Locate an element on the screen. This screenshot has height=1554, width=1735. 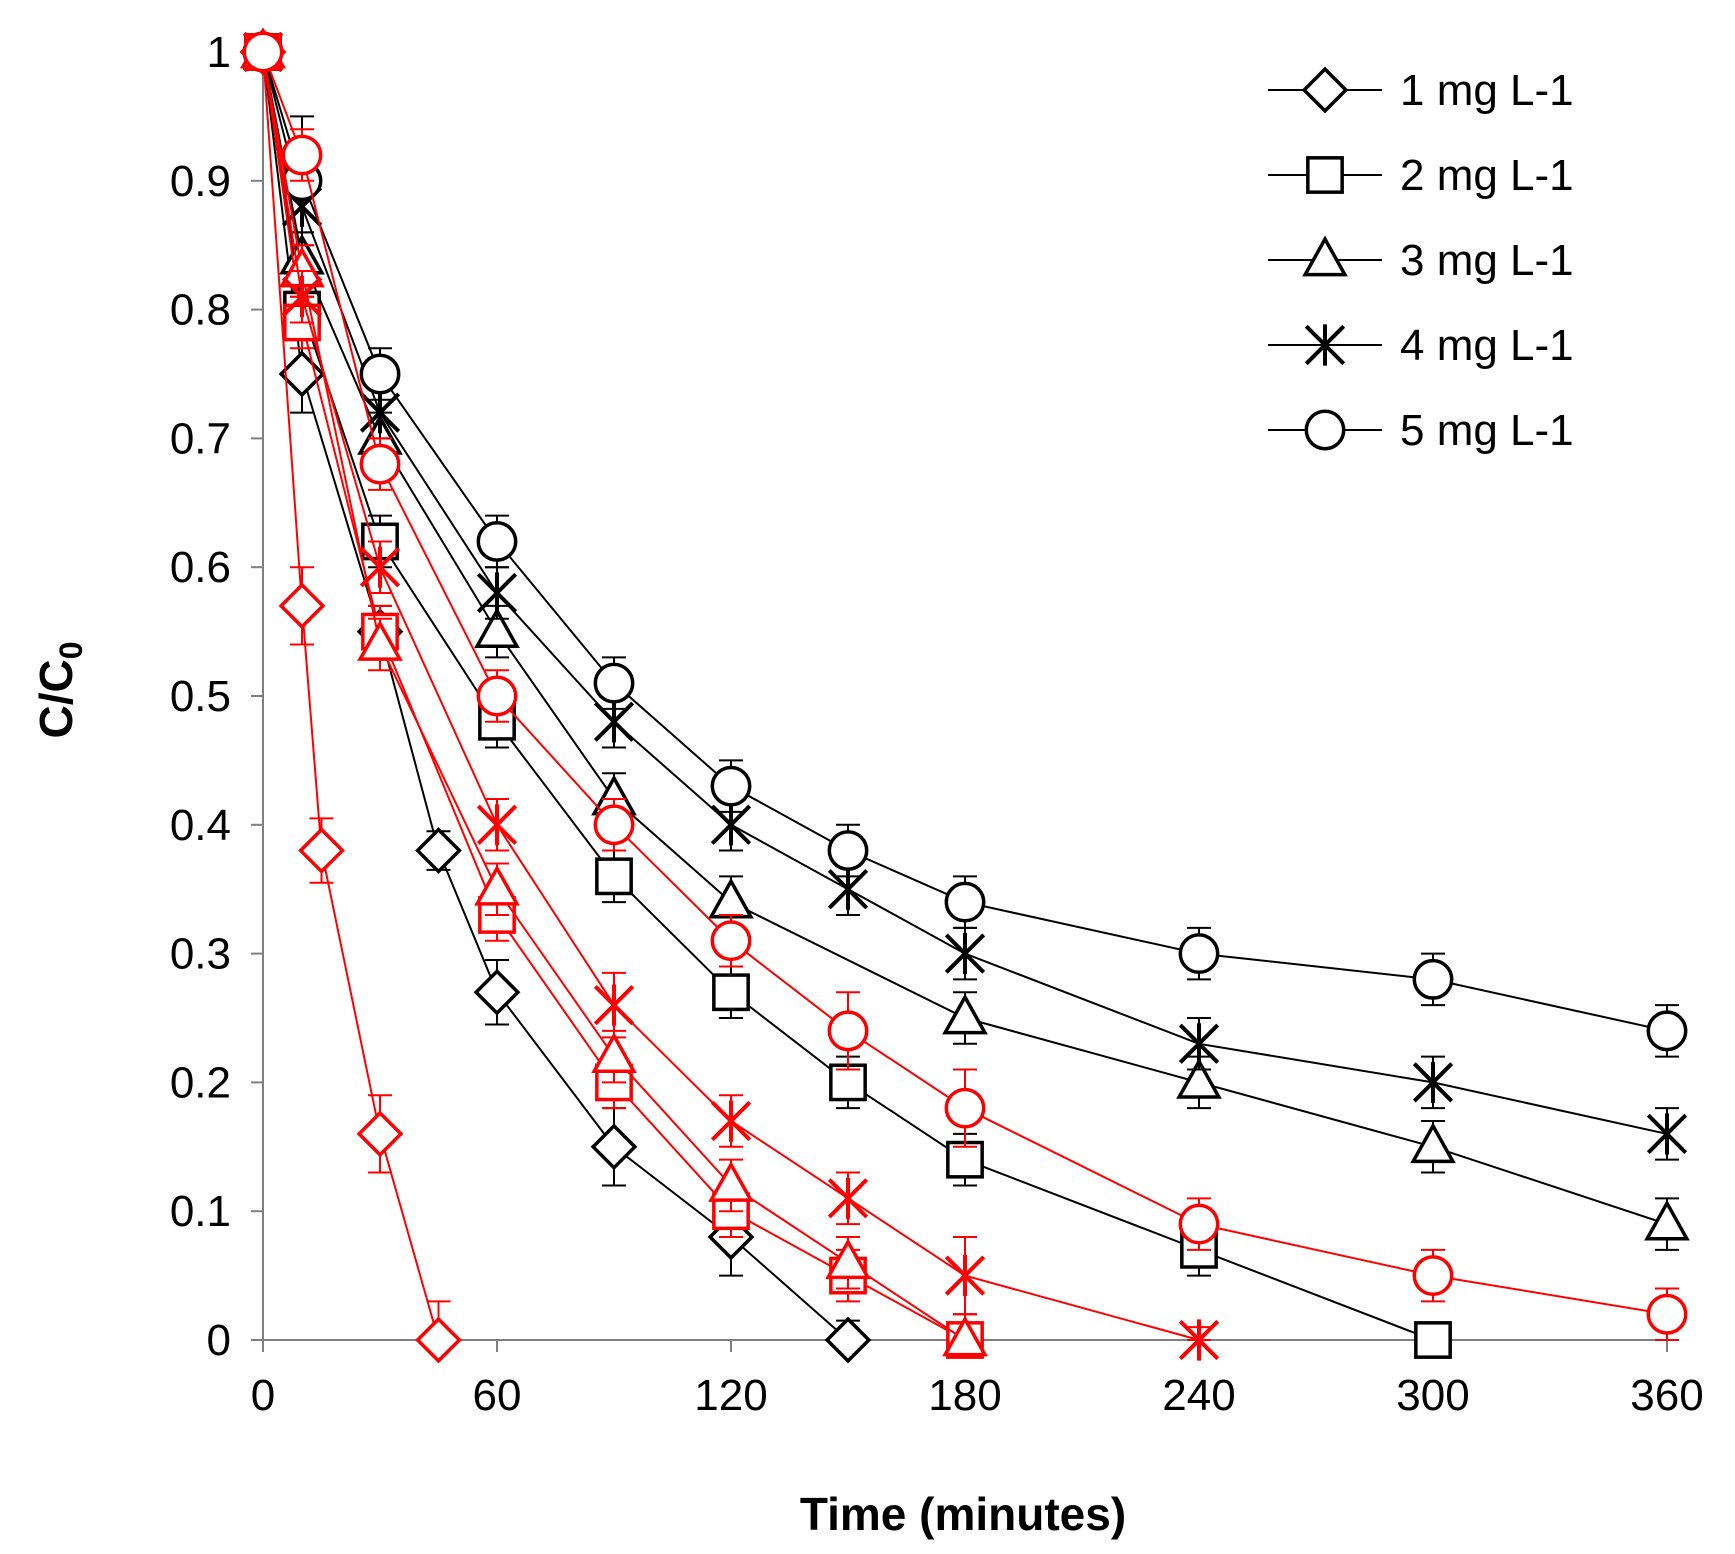
x-tick-label: 180 is located at coordinates (964, 1395).